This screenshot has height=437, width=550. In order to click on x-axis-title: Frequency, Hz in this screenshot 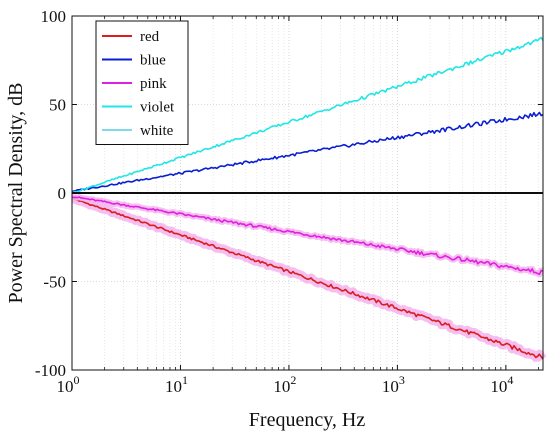, I will do `click(307, 420)`.